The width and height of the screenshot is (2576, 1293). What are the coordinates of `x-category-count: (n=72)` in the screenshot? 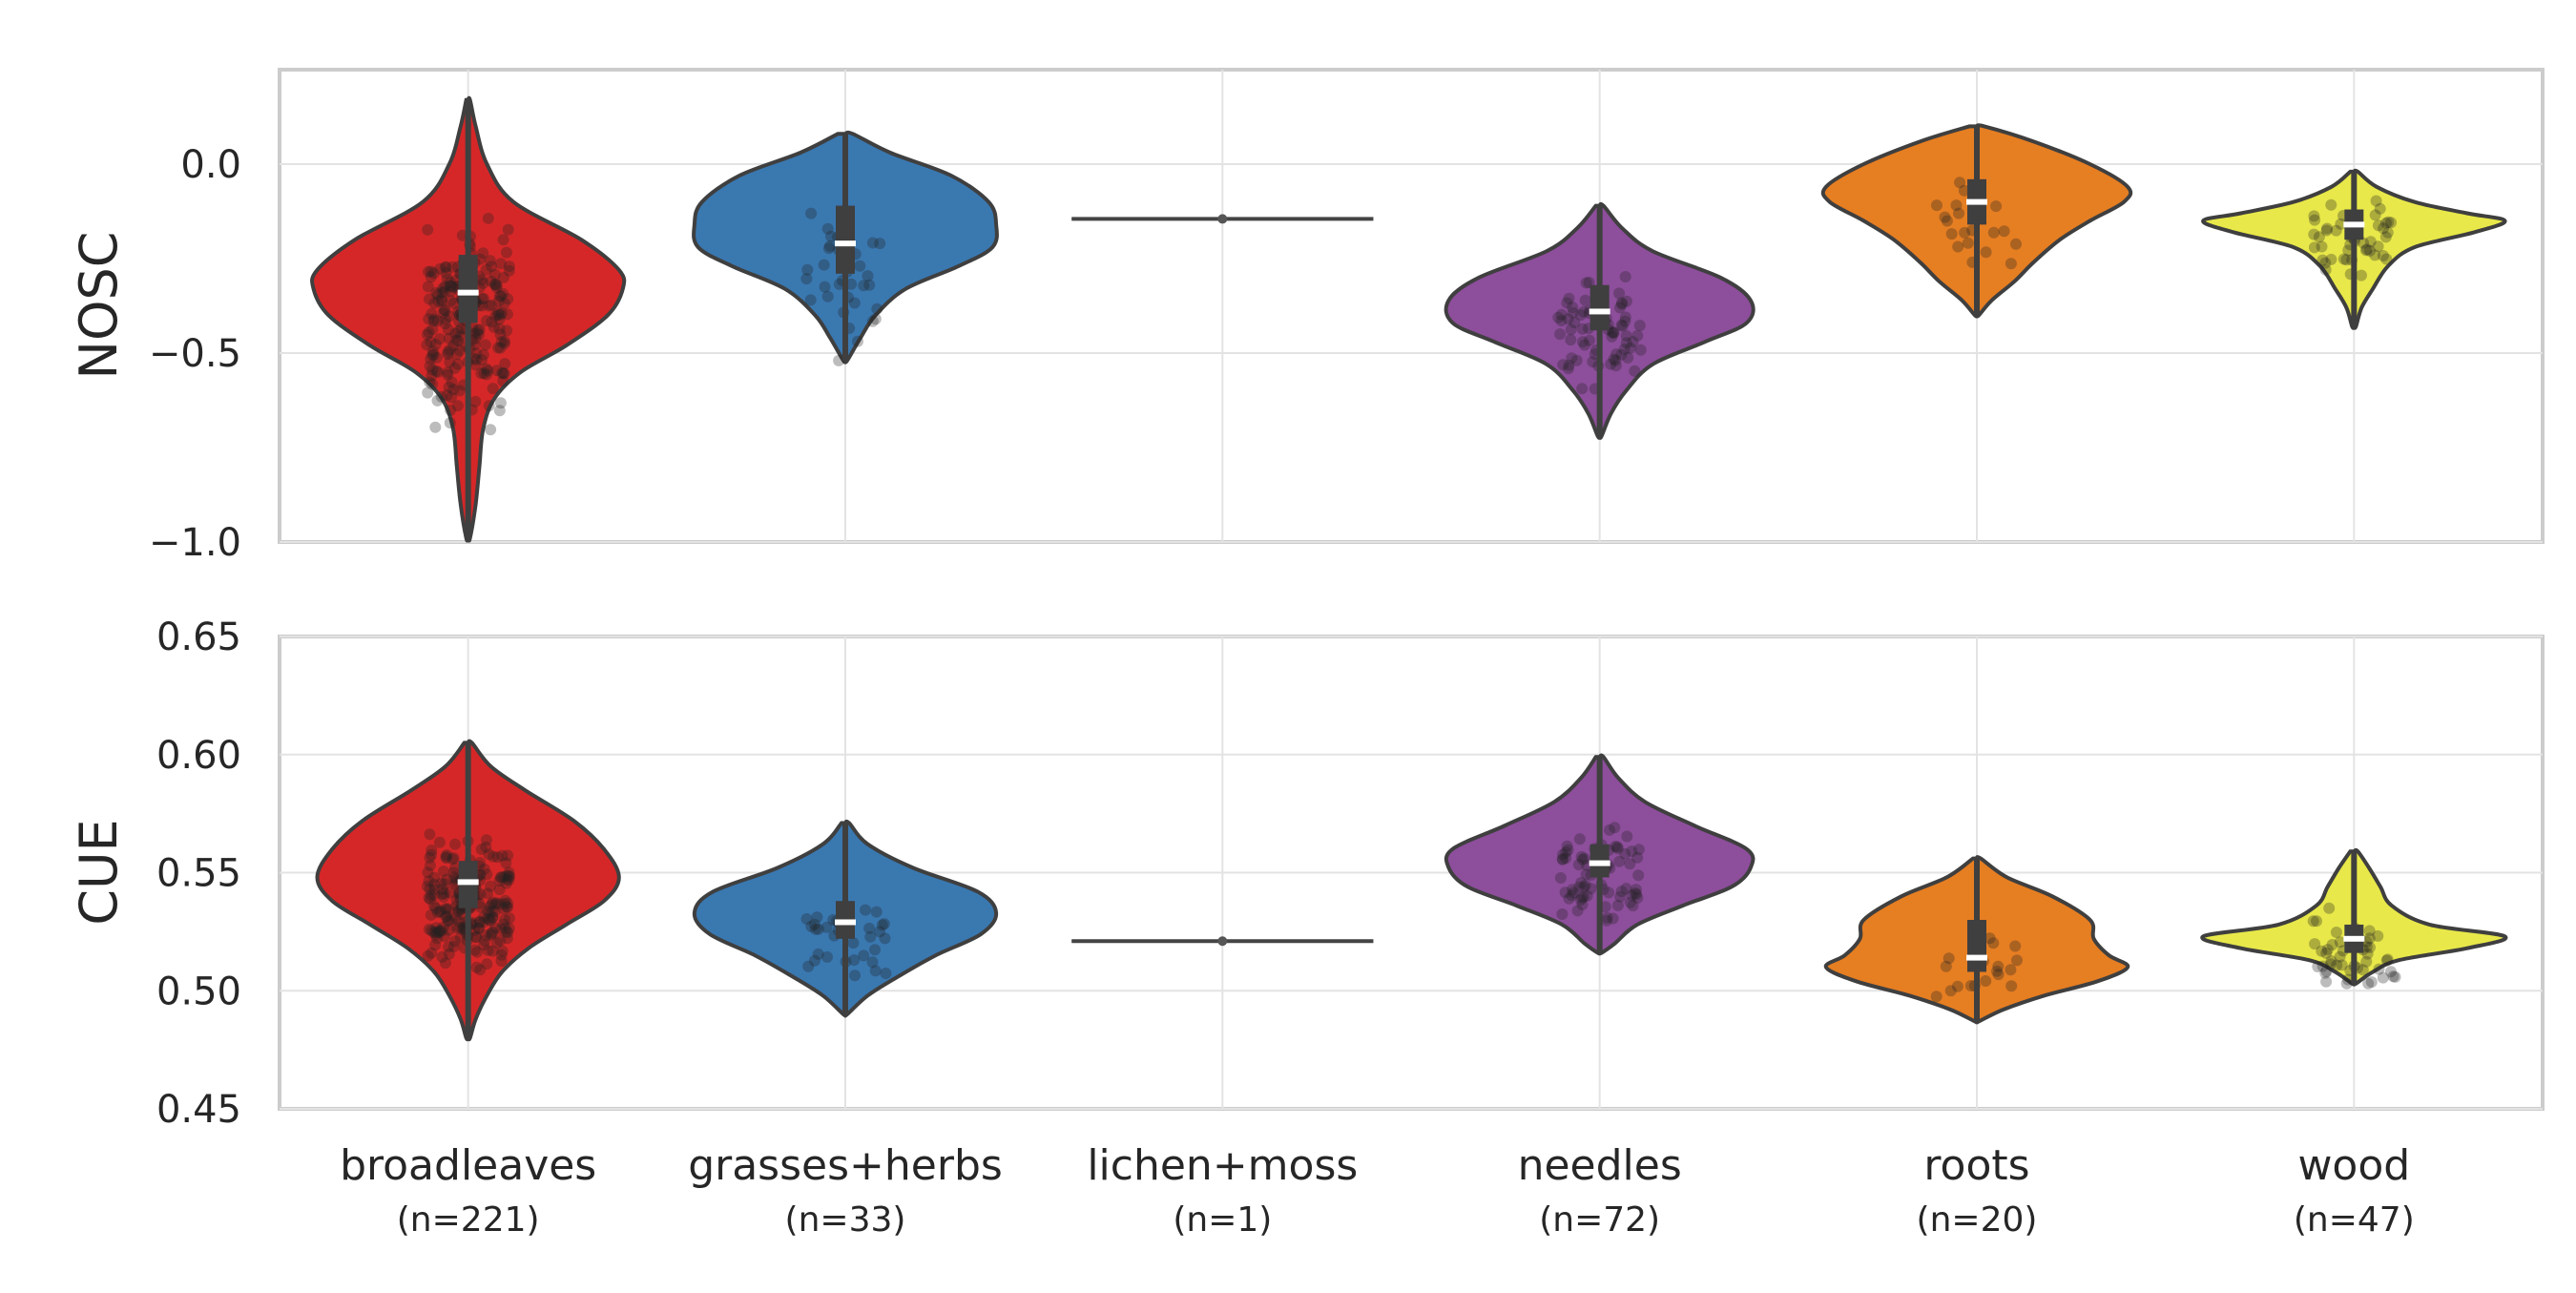 It's located at (1599, 1220).